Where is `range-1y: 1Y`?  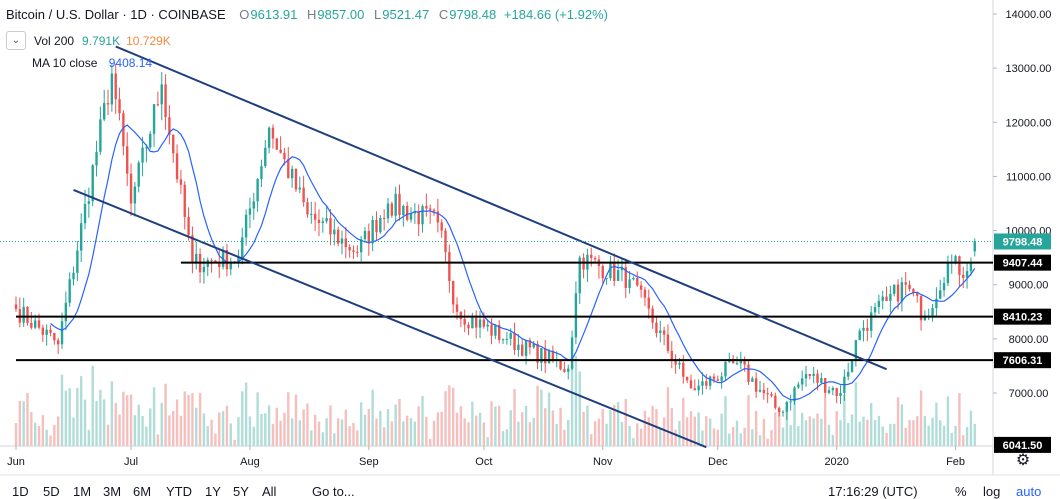 range-1y: 1Y is located at coordinates (213, 491).